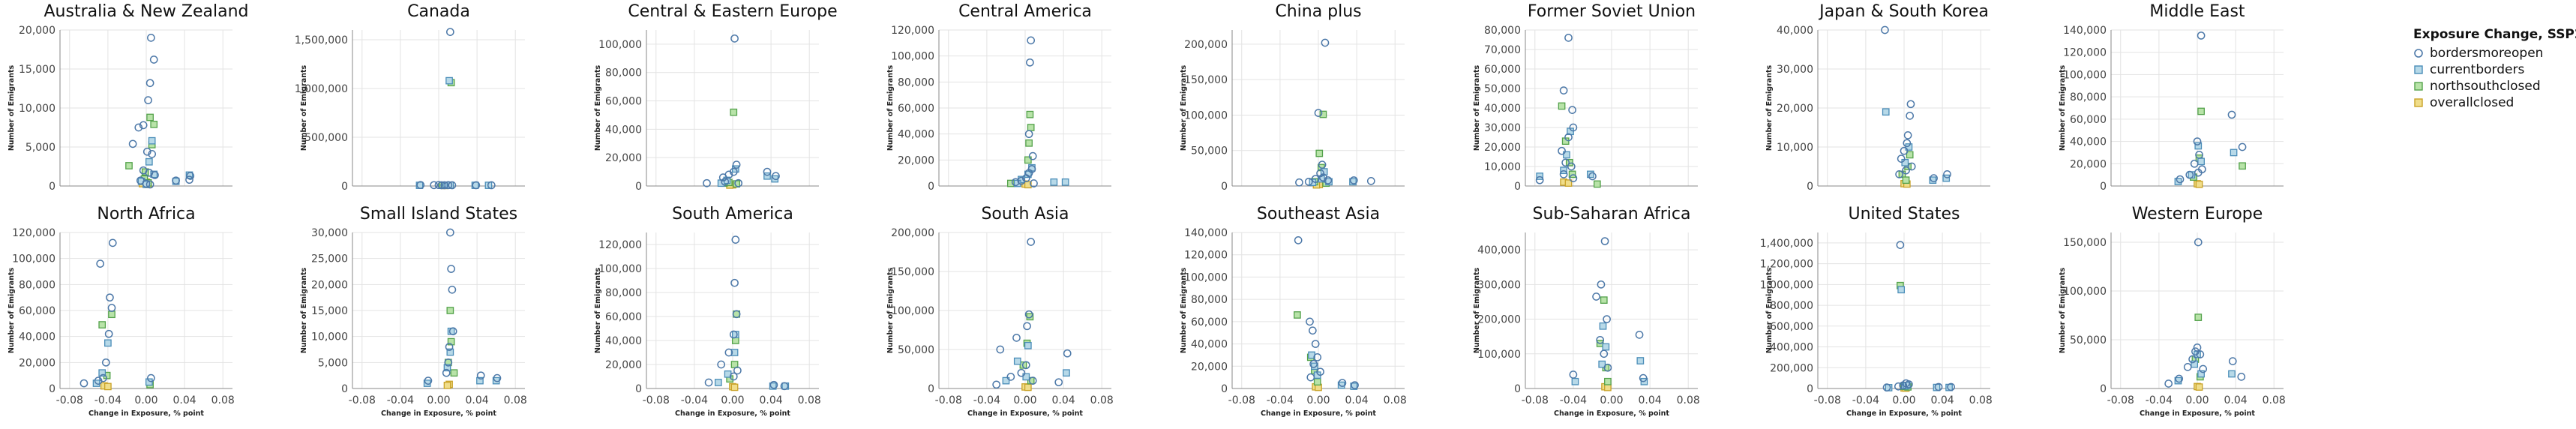  I want to click on y-tick-label: 50,000, so click(1503, 89).